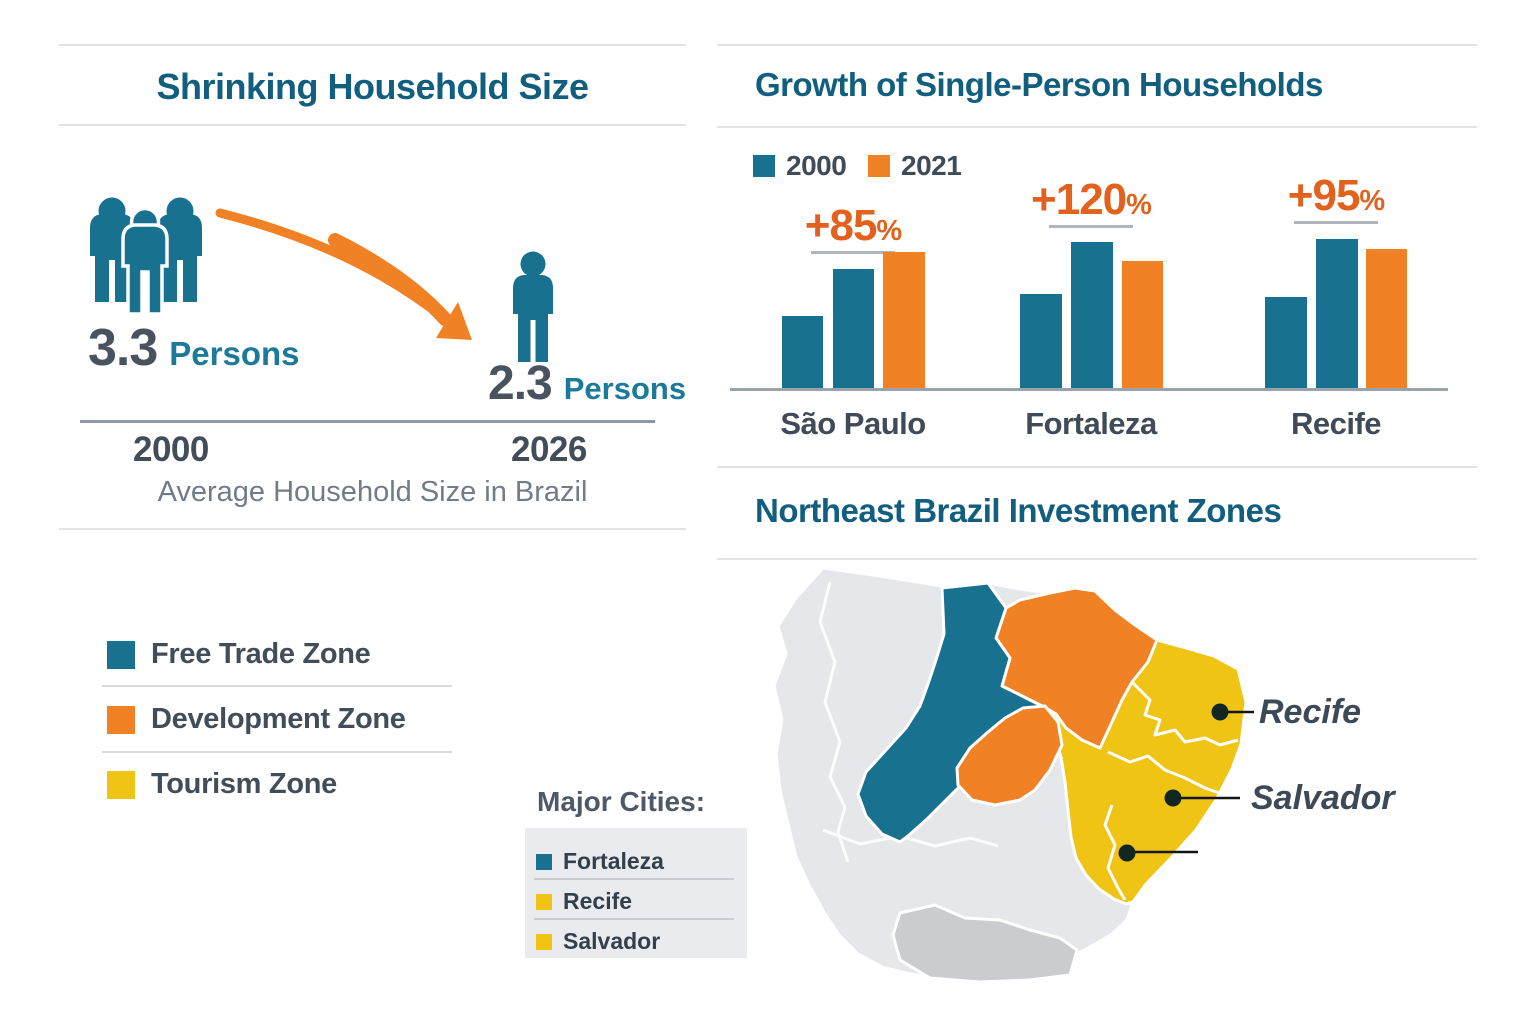 This screenshot has width=1536, height=1024. What do you see at coordinates (544, 901) in the screenshot?
I see `recife-swatch` at bounding box center [544, 901].